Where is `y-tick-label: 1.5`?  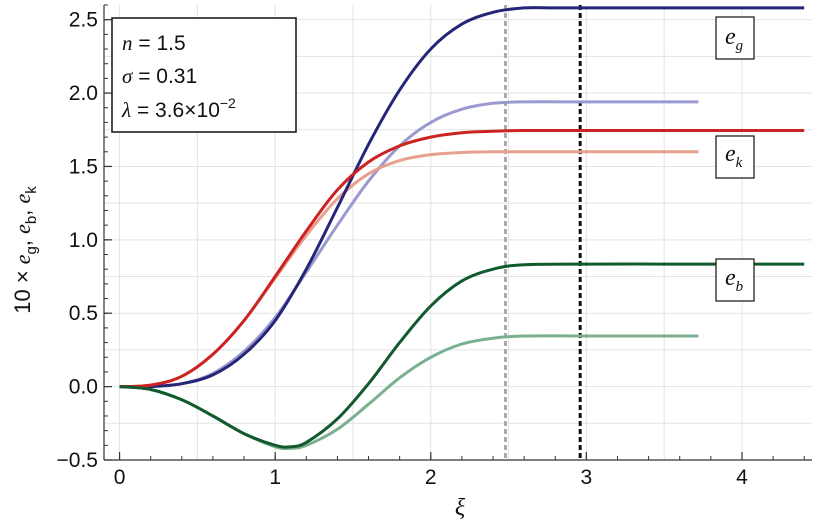
y-tick-label: 1.5 is located at coordinates (83, 166).